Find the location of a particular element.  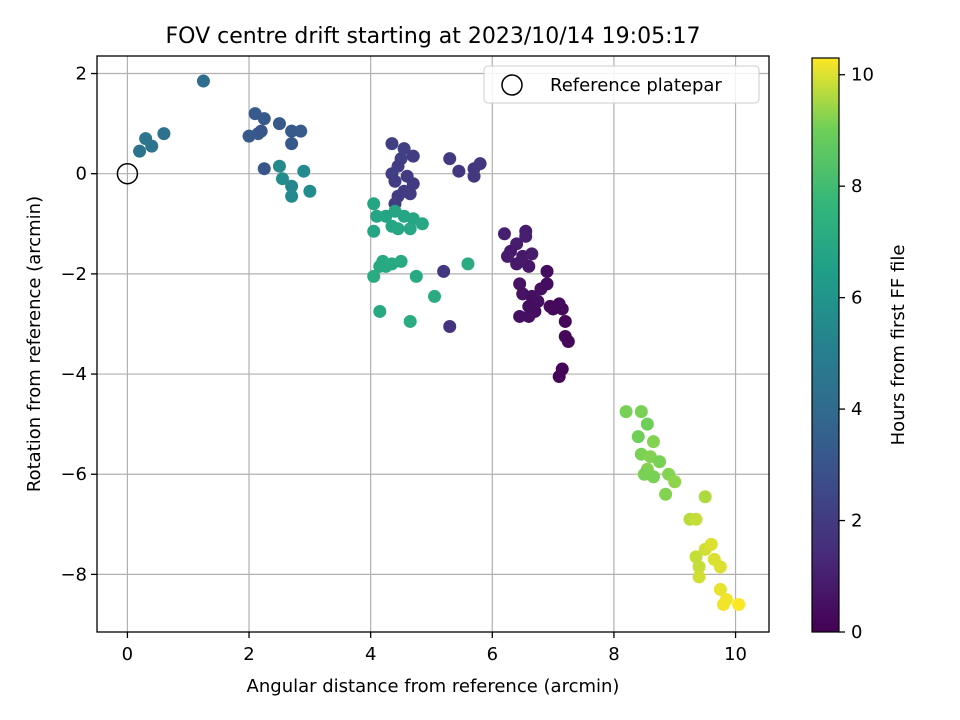

x-tick-label: 10 is located at coordinates (735, 654).